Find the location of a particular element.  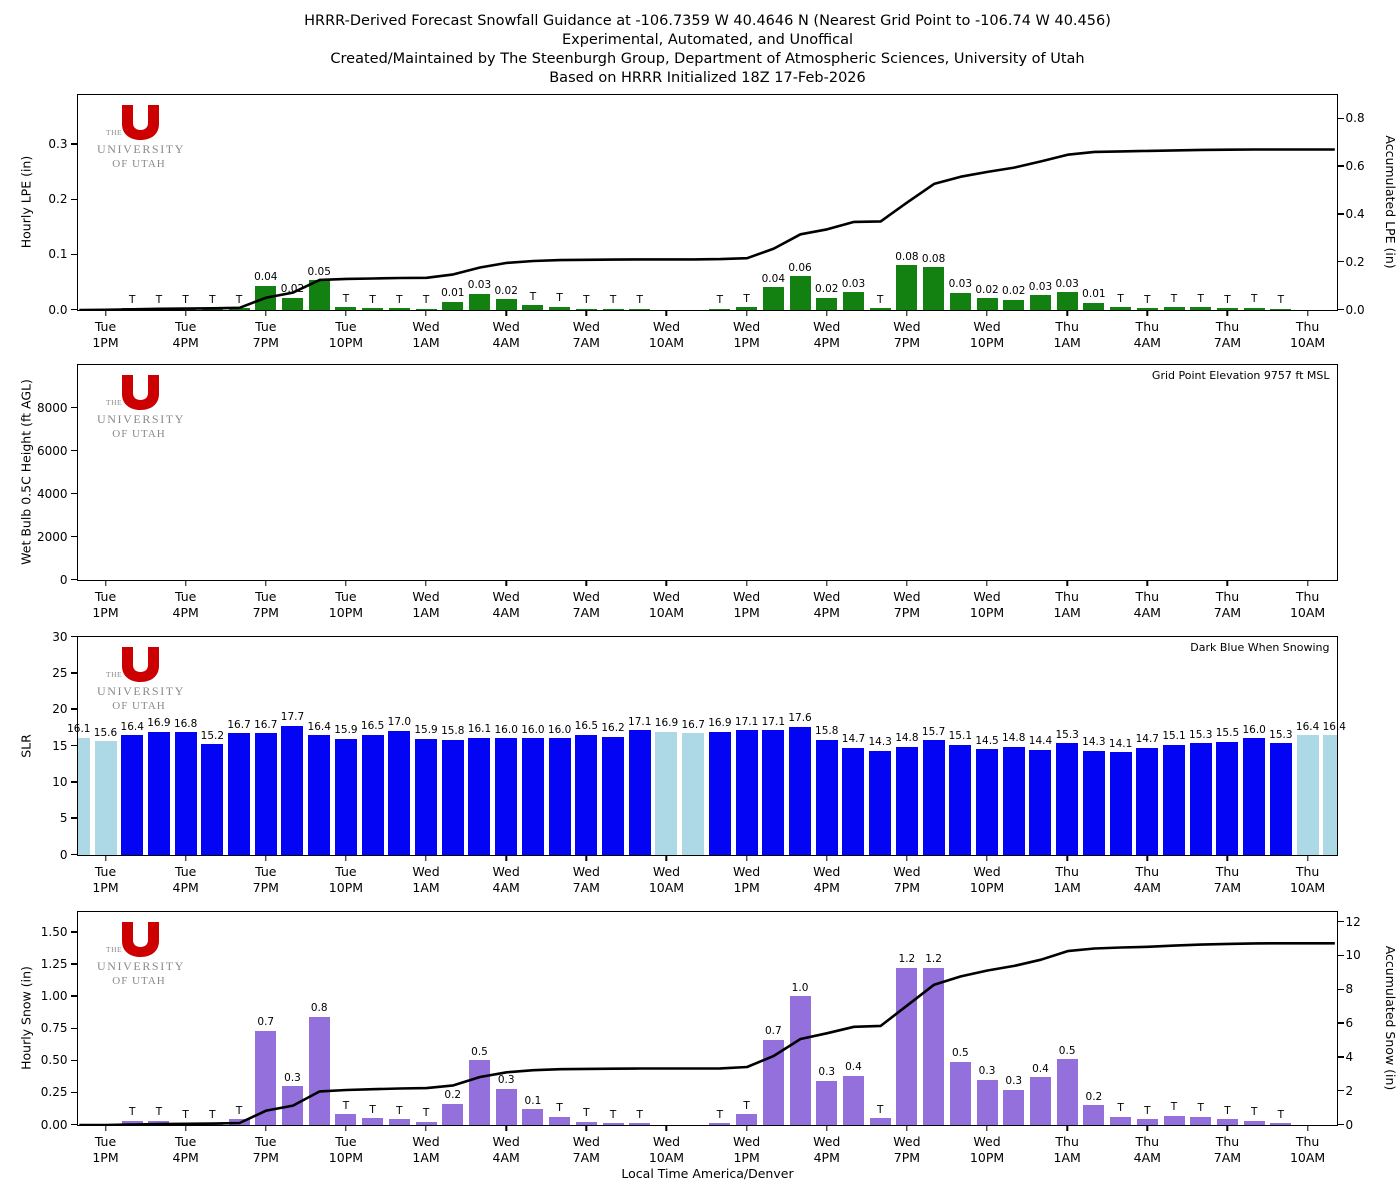

x-tick-label: Tue 1PM is located at coordinates (105, 604).